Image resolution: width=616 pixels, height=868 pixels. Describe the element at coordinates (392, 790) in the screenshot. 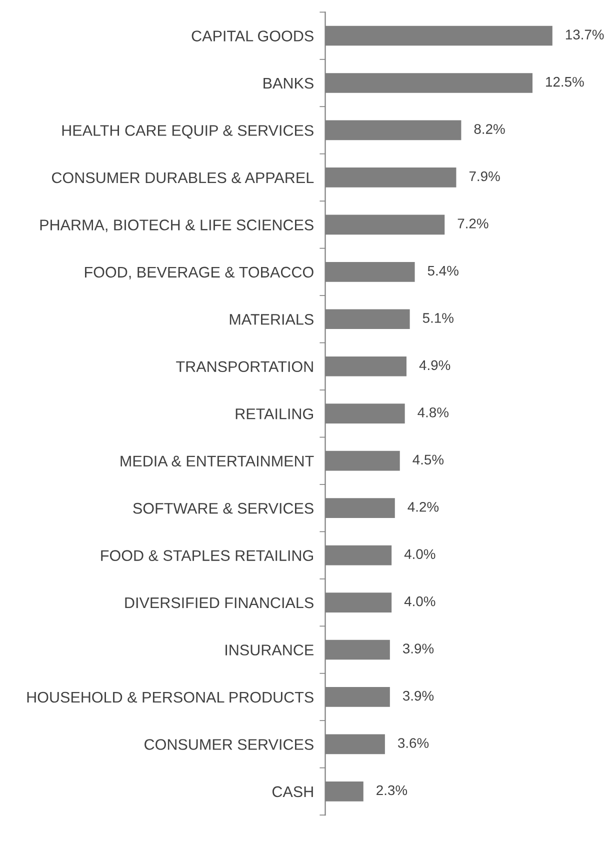

I see `data-label: 2.3%` at that location.